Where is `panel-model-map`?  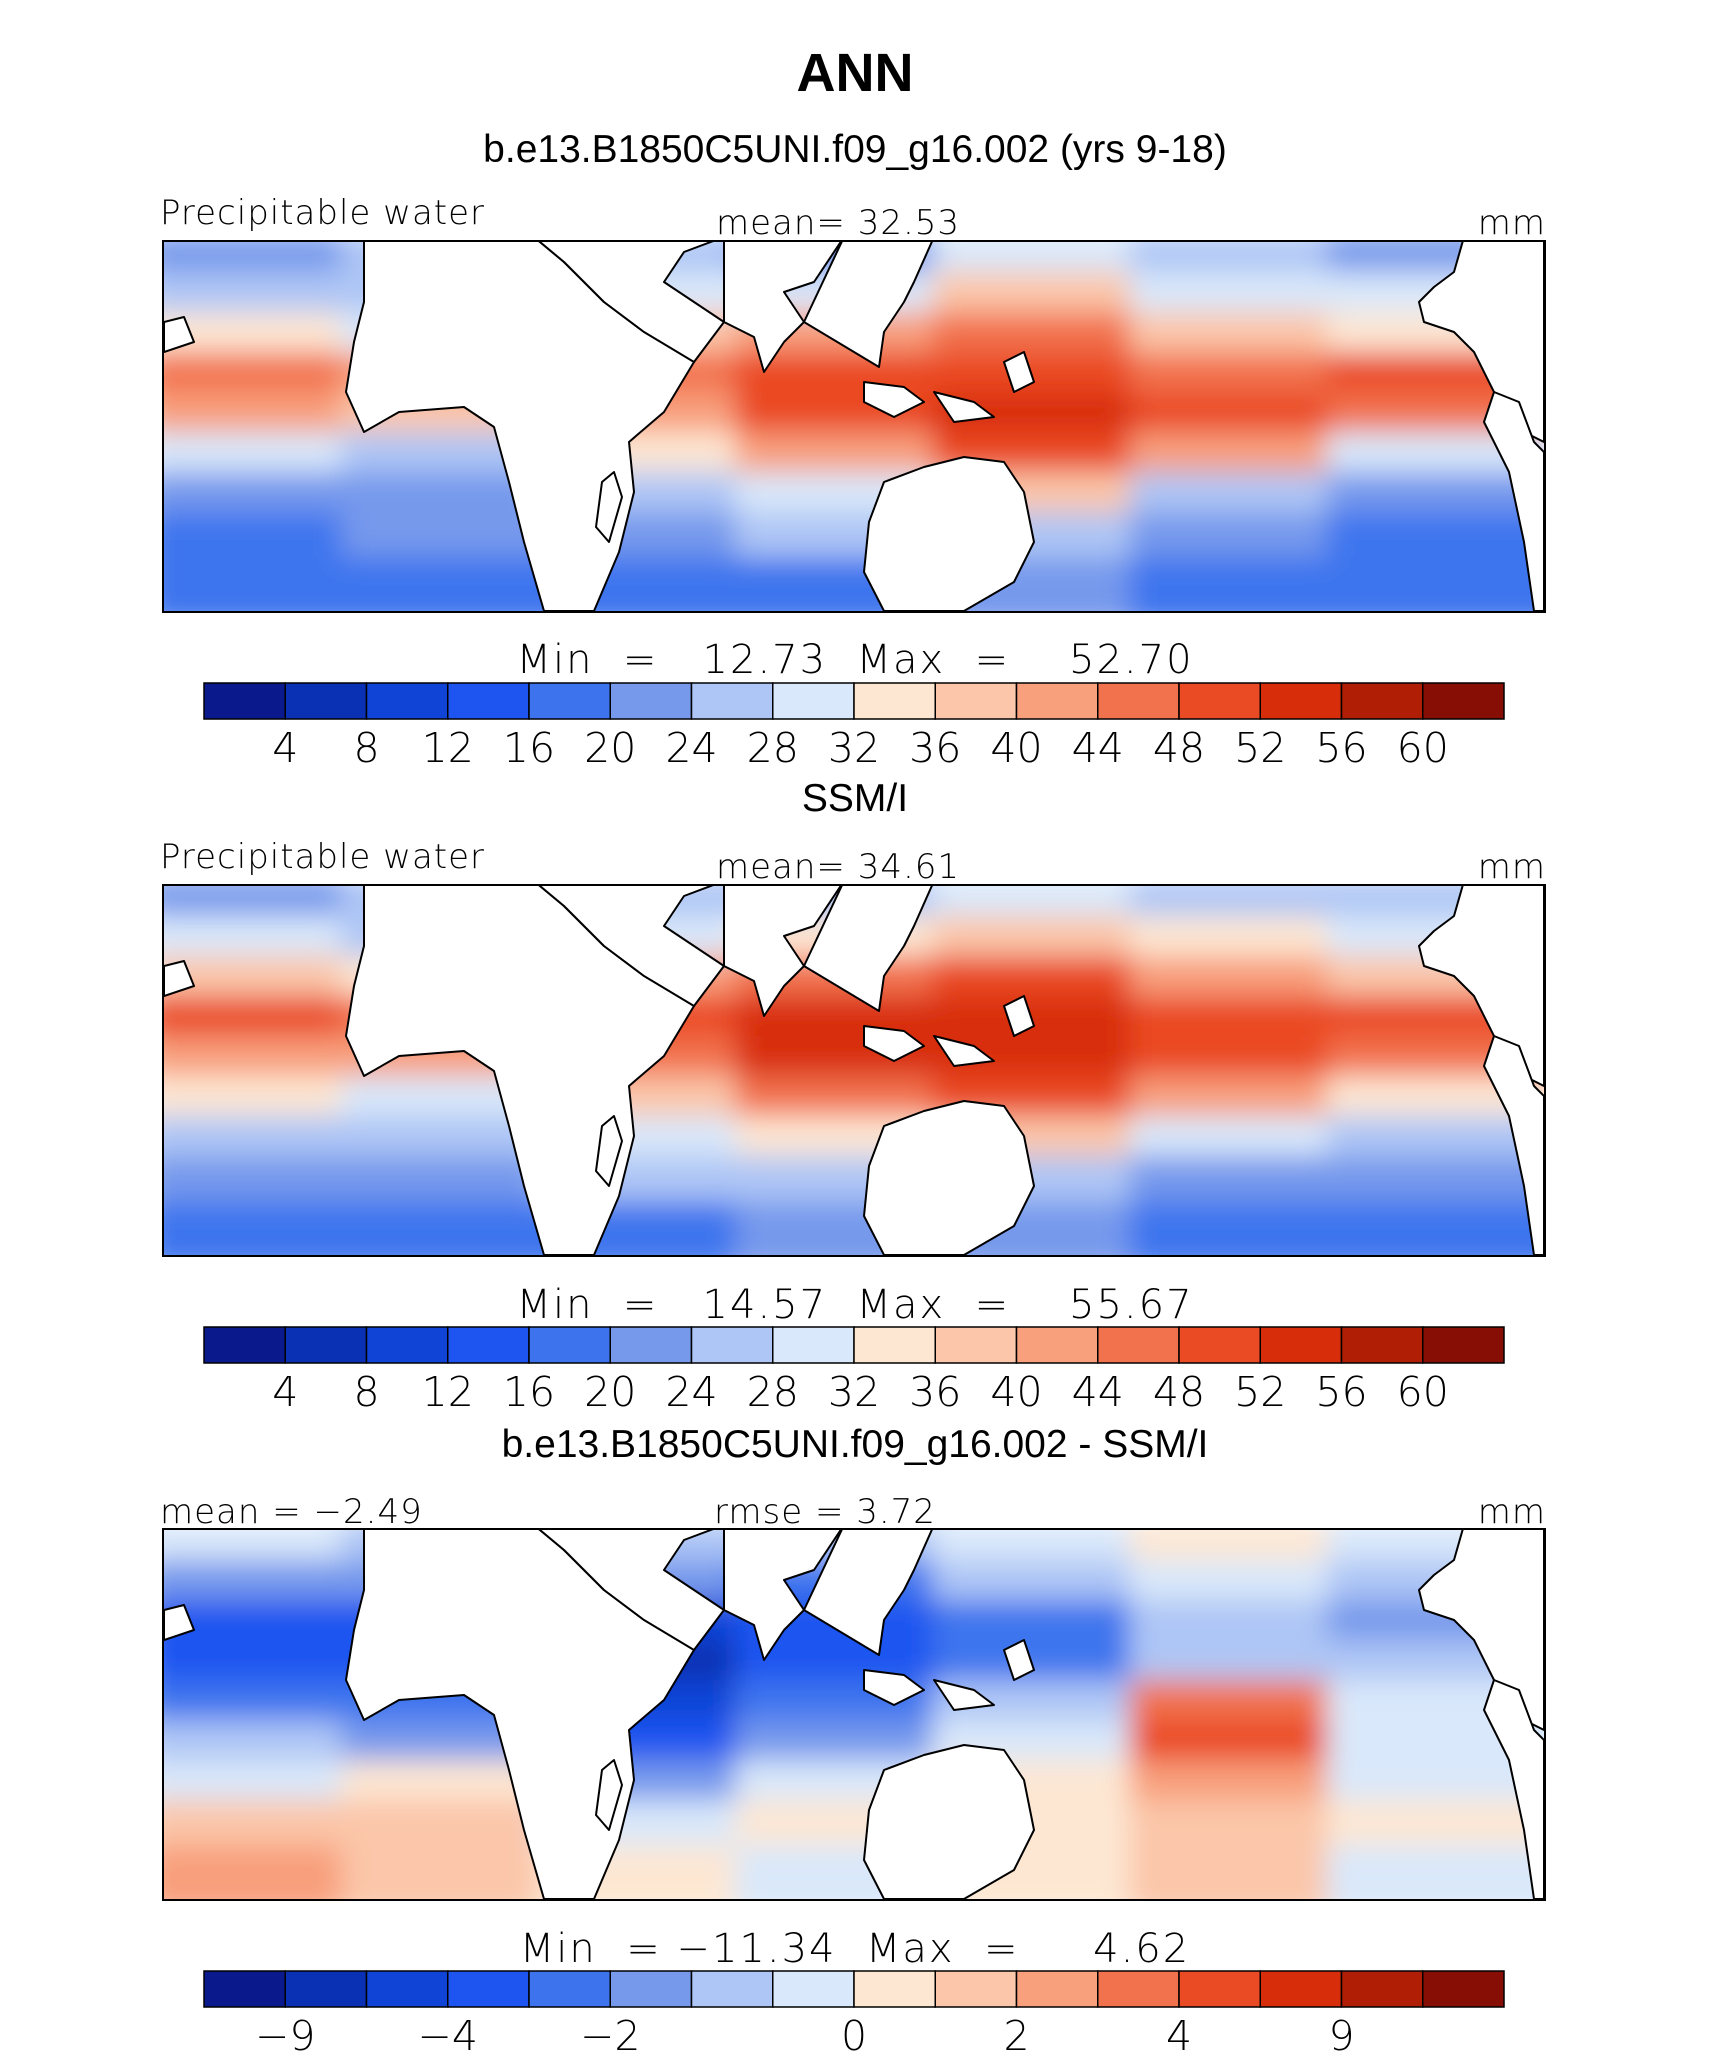 panel-model-map is located at coordinates (854, 426).